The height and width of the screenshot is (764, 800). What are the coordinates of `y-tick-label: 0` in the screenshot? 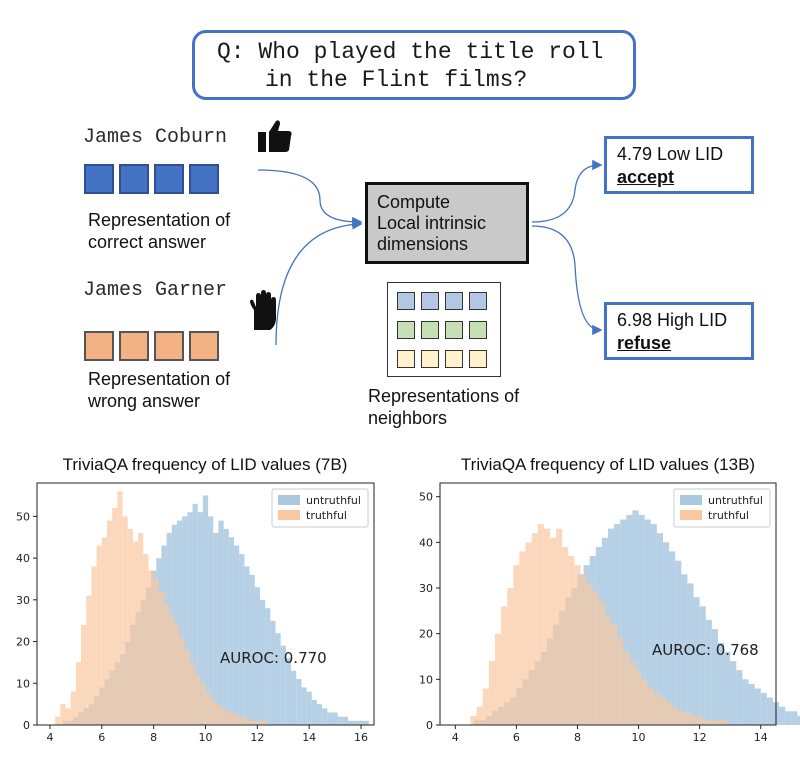 It's located at (429, 725).